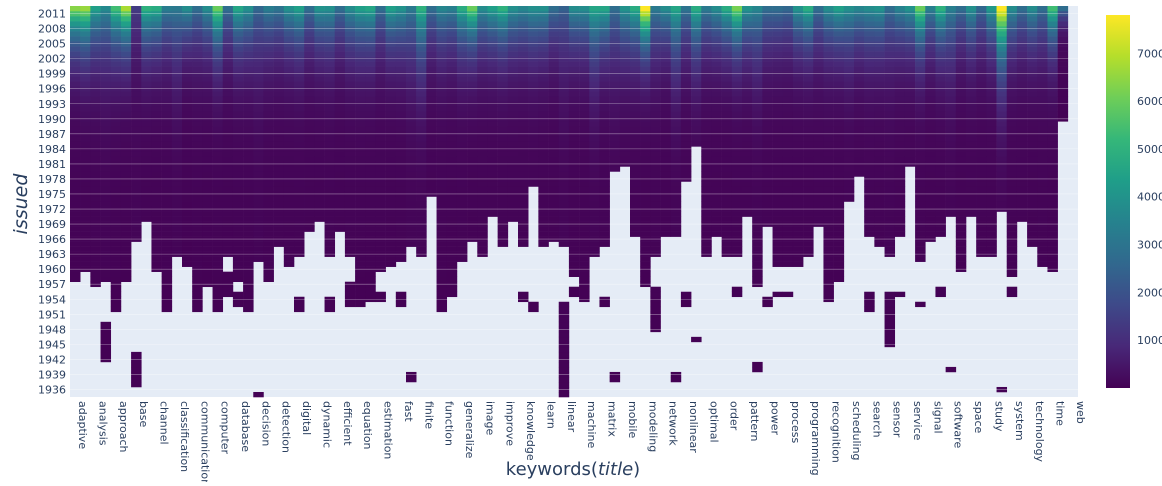 This screenshot has height=486, width=1162. What do you see at coordinates (52, 59) in the screenshot?
I see `y-tick-label: 2002` at bounding box center [52, 59].